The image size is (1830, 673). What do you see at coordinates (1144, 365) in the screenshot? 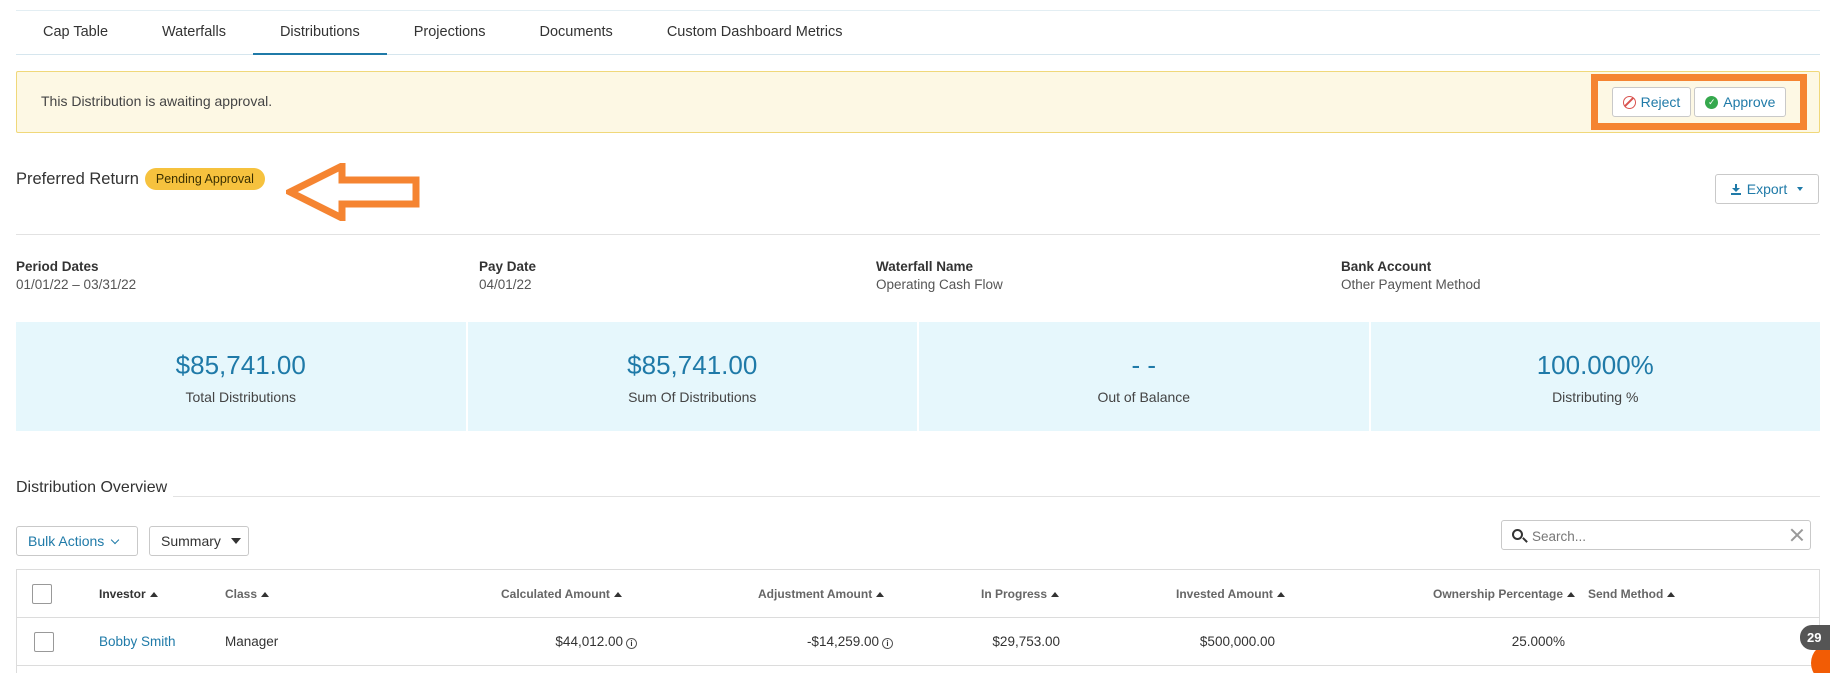
I see `stat-value: - -` at bounding box center [1144, 365].